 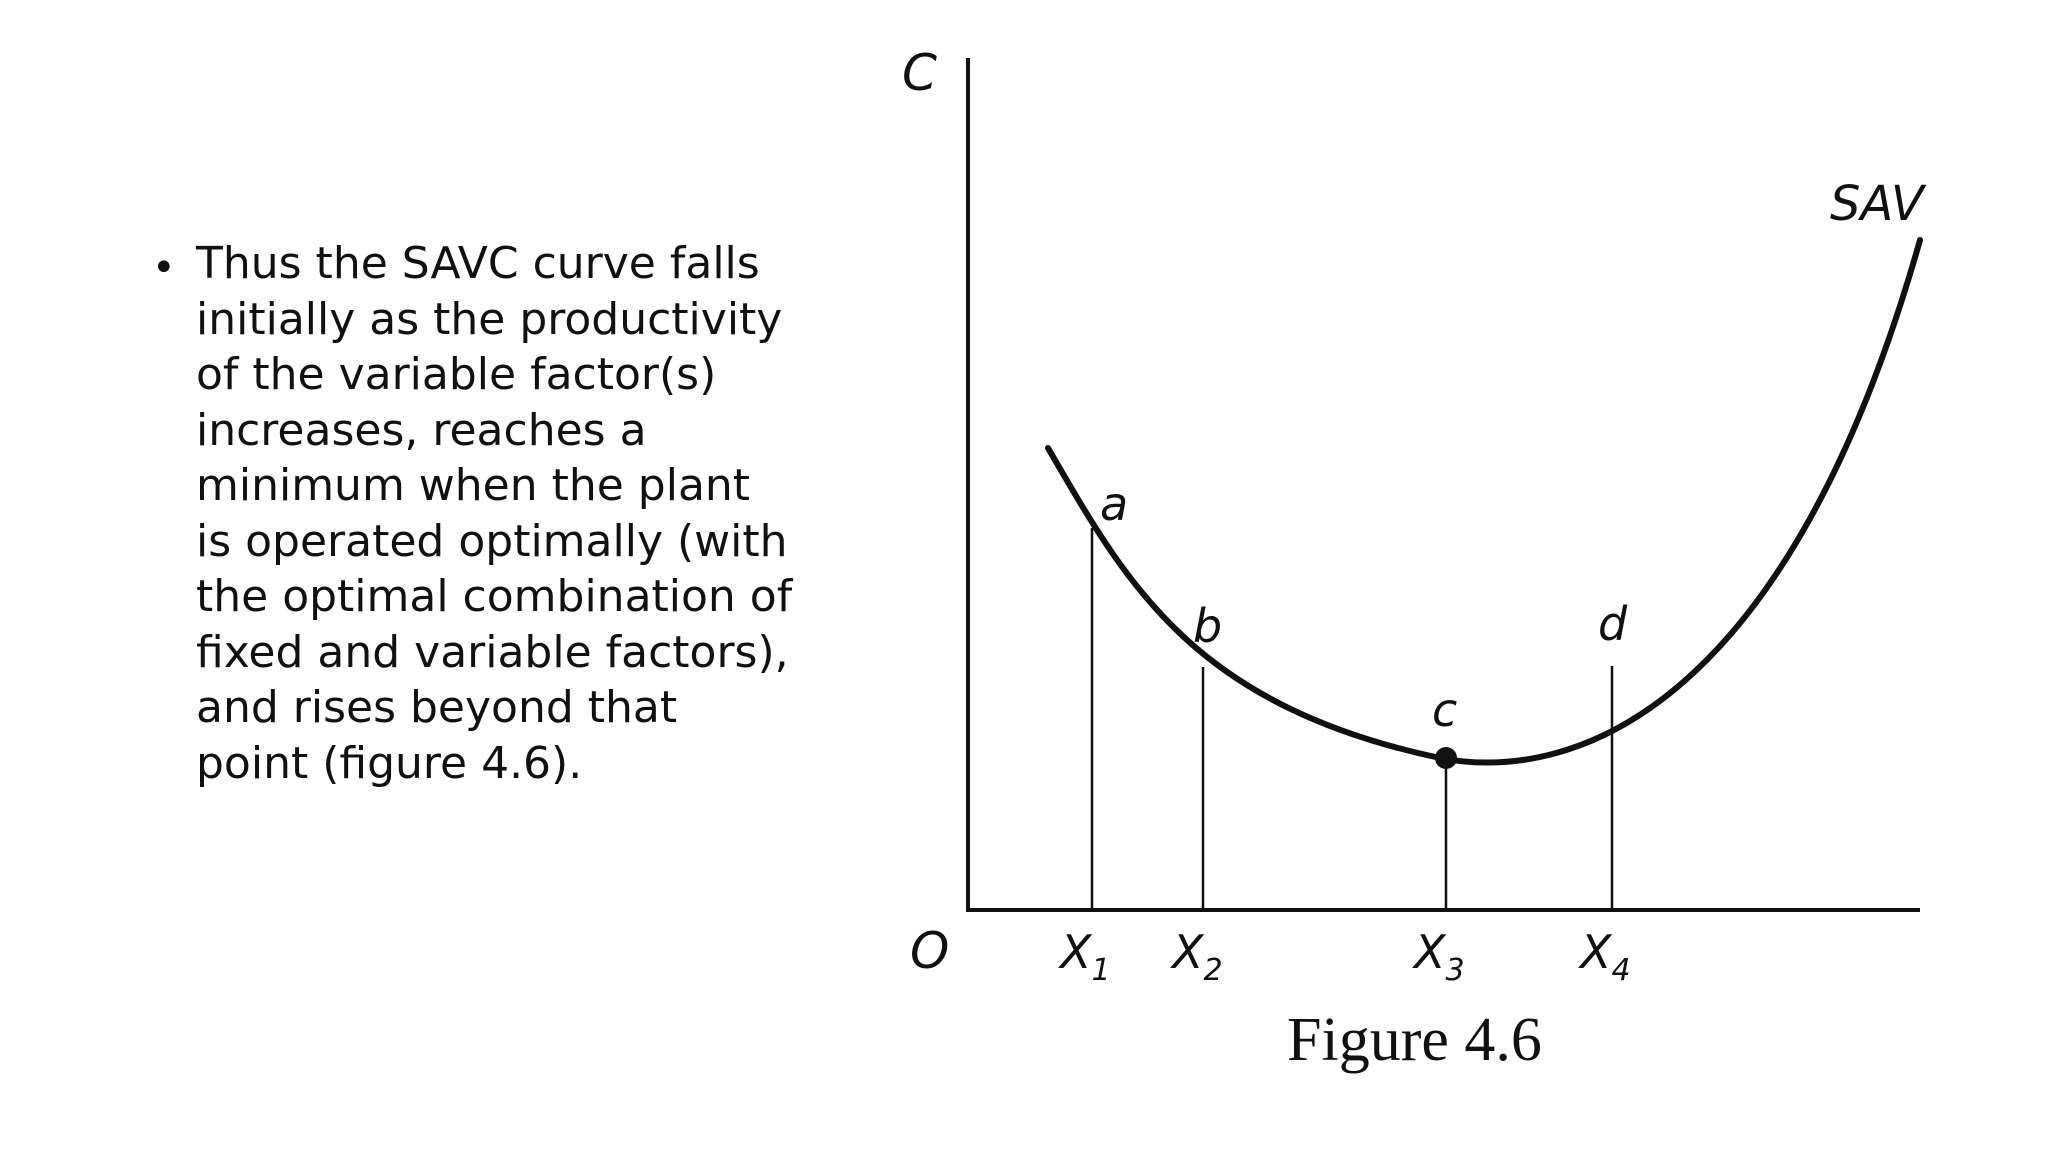 I want to click on y-axis-label: C, so click(x=919, y=73).